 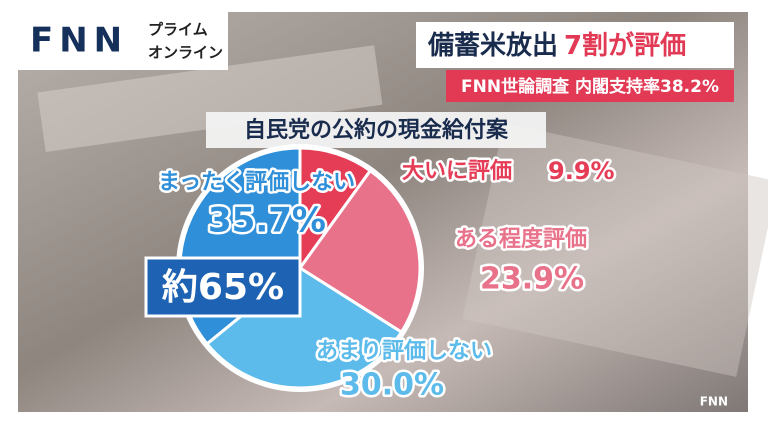 I want to click on value-label: 30.0%, so click(x=392, y=385).